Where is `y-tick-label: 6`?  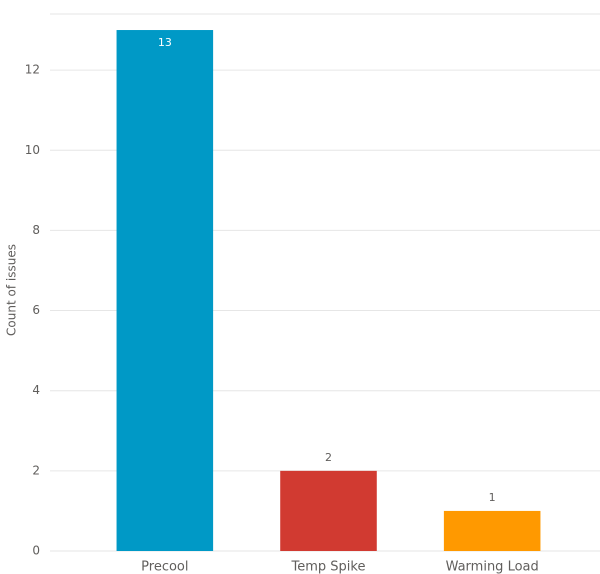
y-tick-label: 6 is located at coordinates (36, 310).